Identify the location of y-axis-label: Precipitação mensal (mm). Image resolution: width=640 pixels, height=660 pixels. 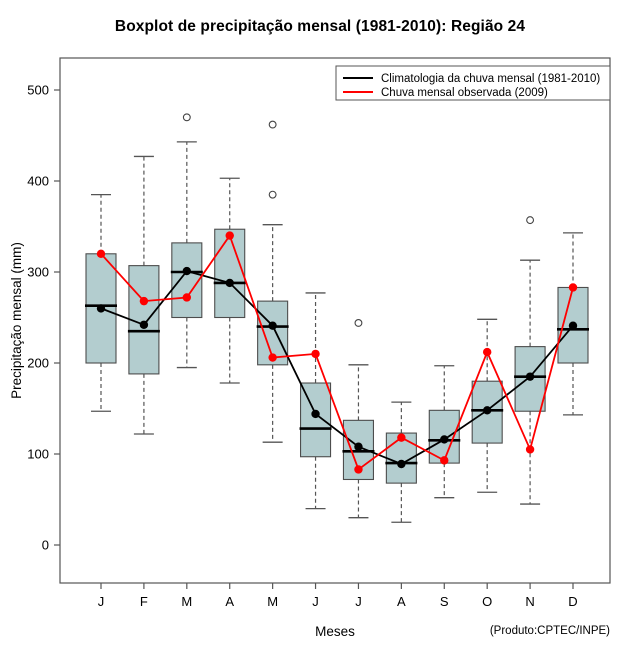
(16, 320).